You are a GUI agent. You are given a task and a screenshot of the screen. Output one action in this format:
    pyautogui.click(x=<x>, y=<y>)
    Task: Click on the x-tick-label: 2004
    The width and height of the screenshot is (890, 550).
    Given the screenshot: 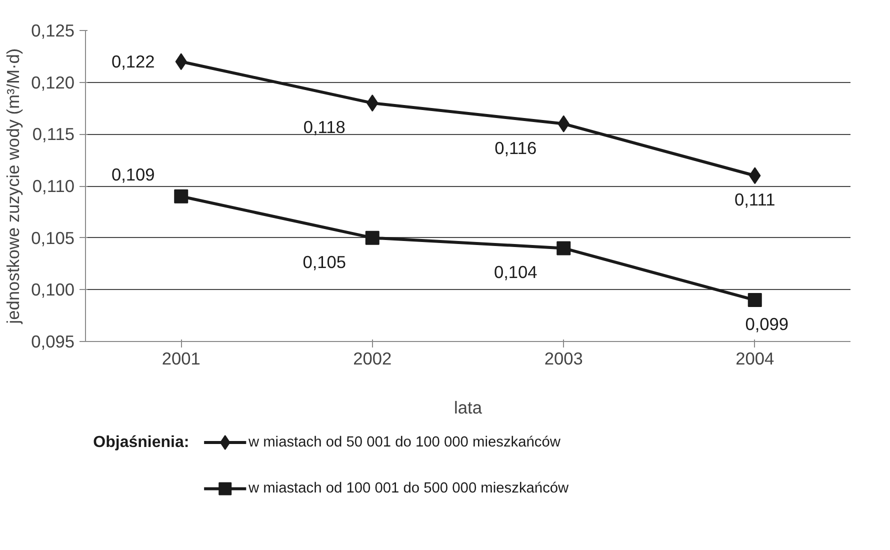 What is the action you would take?
    pyautogui.click(x=755, y=358)
    